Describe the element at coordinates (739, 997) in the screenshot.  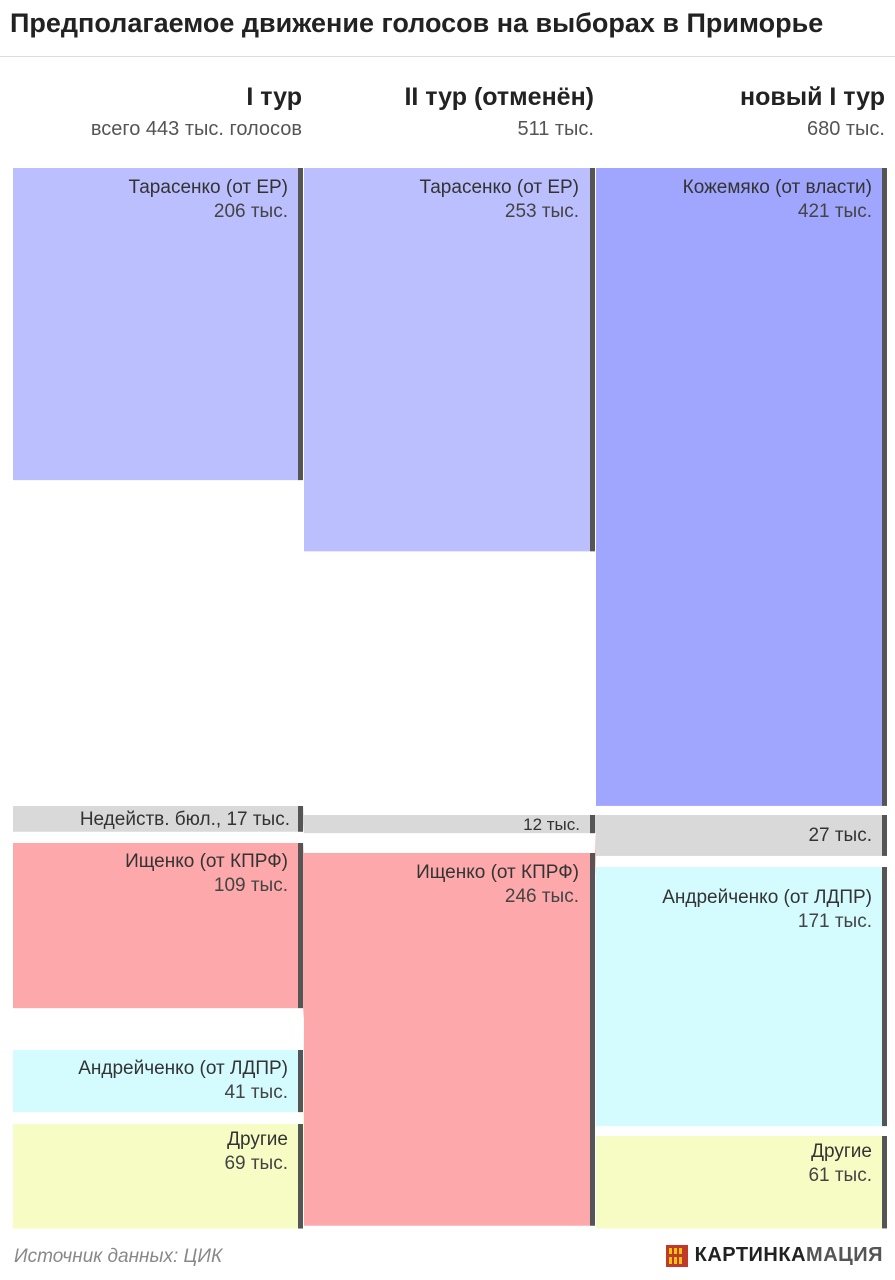
I see `node-block-t3_andreichenko` at that location.